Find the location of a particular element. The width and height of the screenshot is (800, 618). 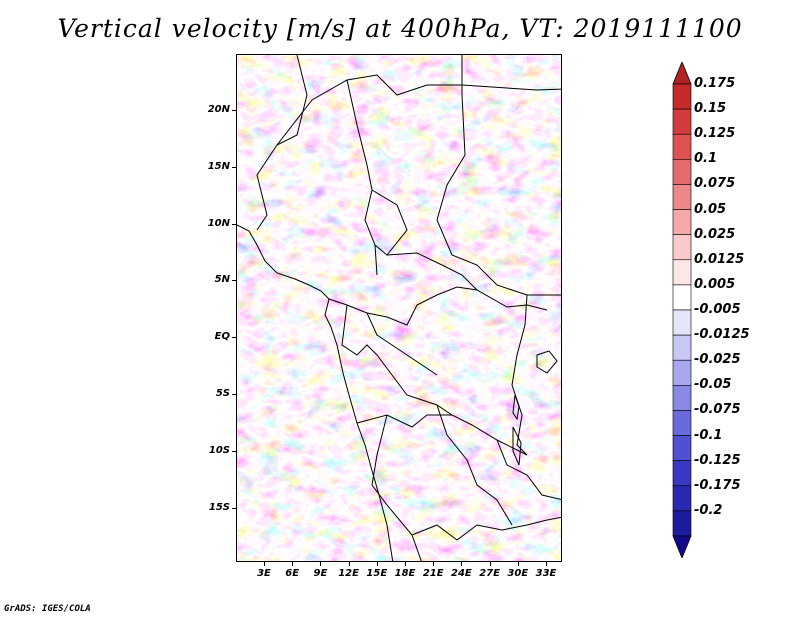

colorbar-label: 0.0125 is located at coordinates (719, 259).